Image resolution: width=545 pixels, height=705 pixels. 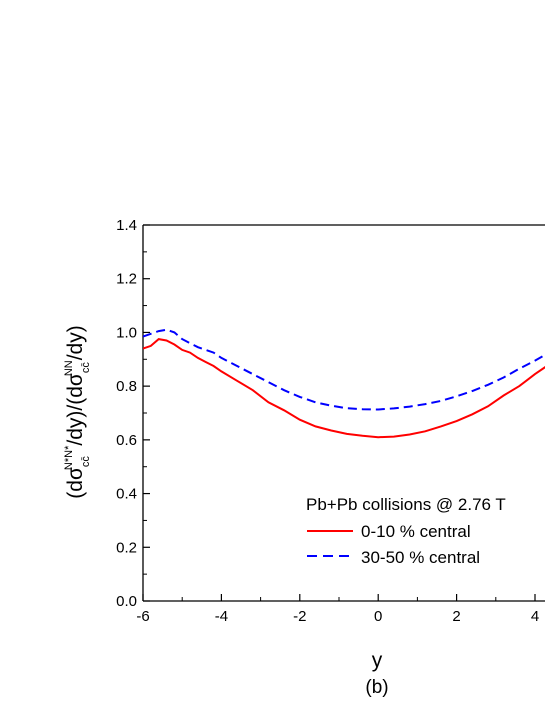 What do you see at coordinates (299, 616) in the screenshot?
I see `x-tick-label: -2` at bounding box center [299, 616].